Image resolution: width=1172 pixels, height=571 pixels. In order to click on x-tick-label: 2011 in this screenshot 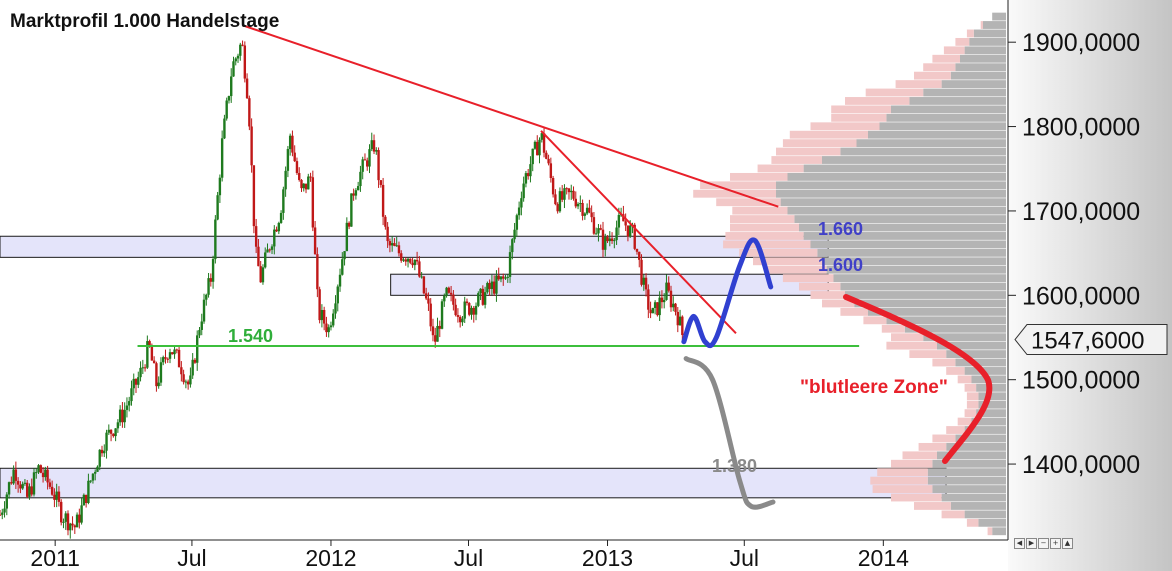, I will do `click(54, 558)`.